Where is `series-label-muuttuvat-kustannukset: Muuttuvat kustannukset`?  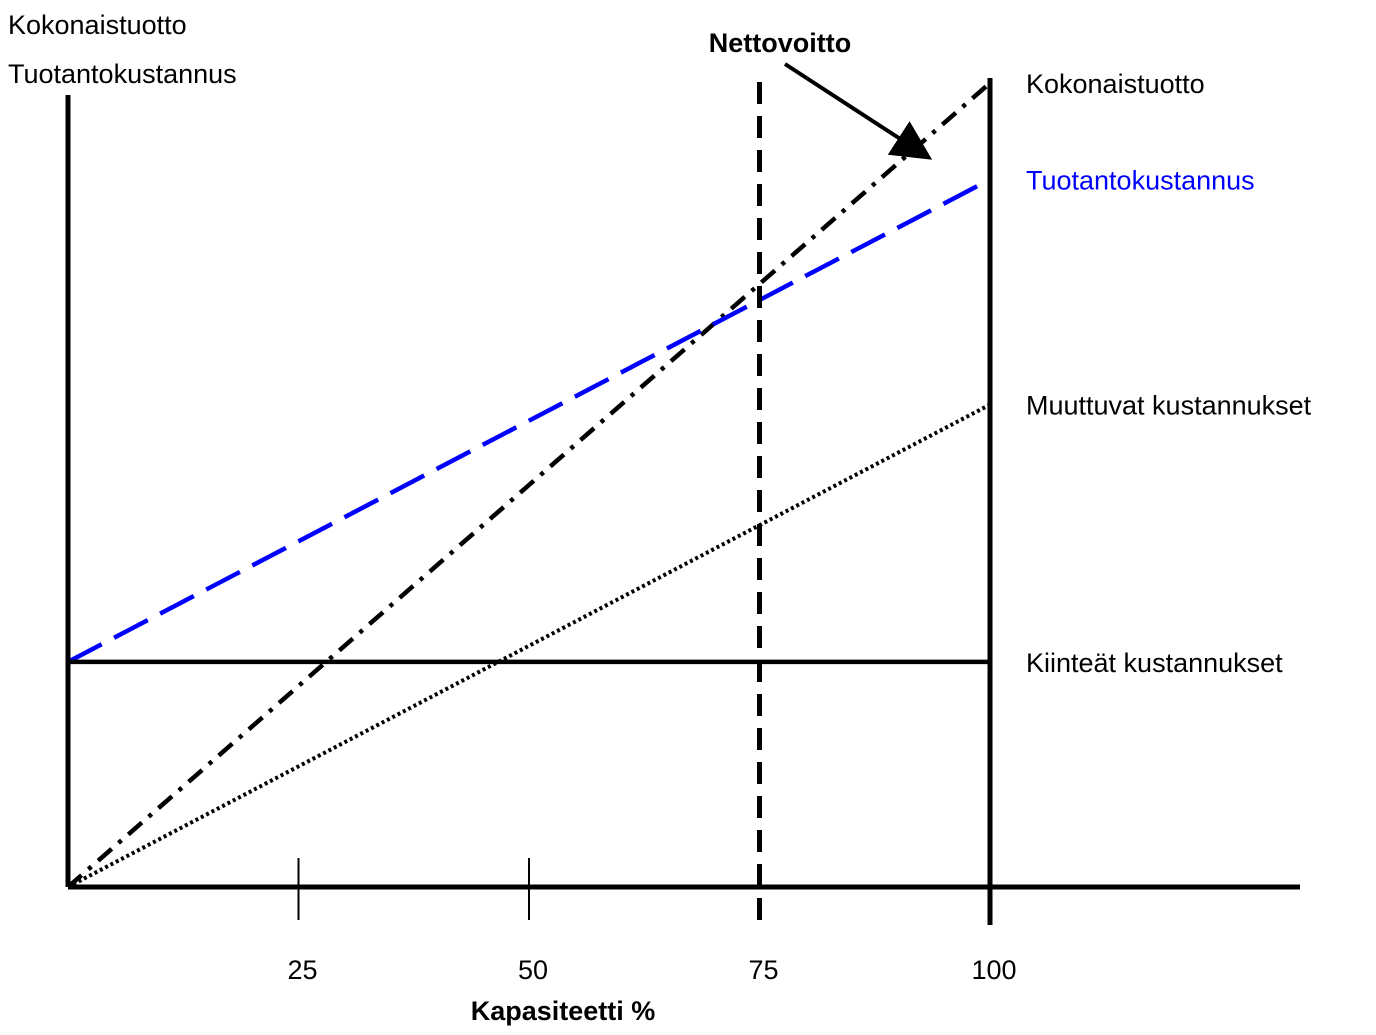
series-label-muuttuvat-kustannukset: Muuttuvat kustannukset is located at coordinates (1169, 406).